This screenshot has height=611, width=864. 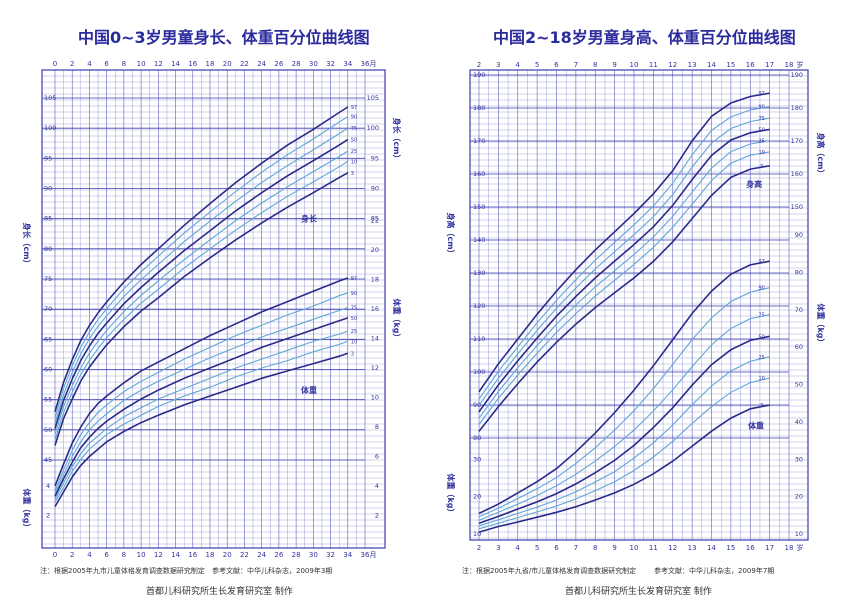 I want to click on left-x-tick-bottom: 12, so click(x=158, y=555).